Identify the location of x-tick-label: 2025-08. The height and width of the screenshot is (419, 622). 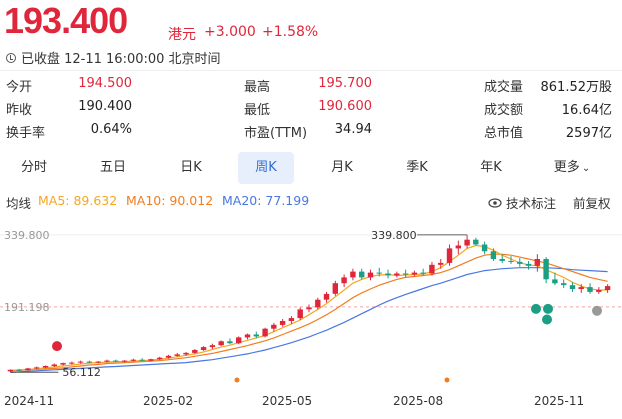
(418, 401).